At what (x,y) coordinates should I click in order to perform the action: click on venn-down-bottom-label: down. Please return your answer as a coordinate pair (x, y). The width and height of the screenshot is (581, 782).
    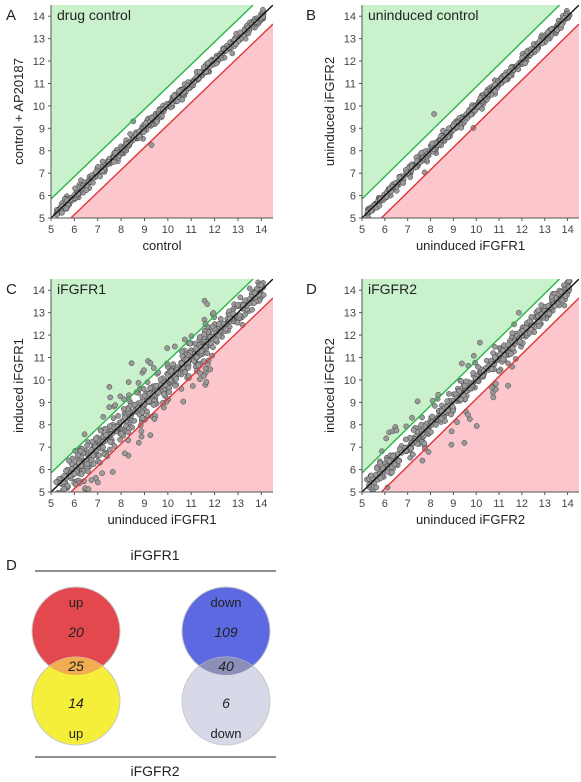
    Looking at the image, I should click on (225, 733).